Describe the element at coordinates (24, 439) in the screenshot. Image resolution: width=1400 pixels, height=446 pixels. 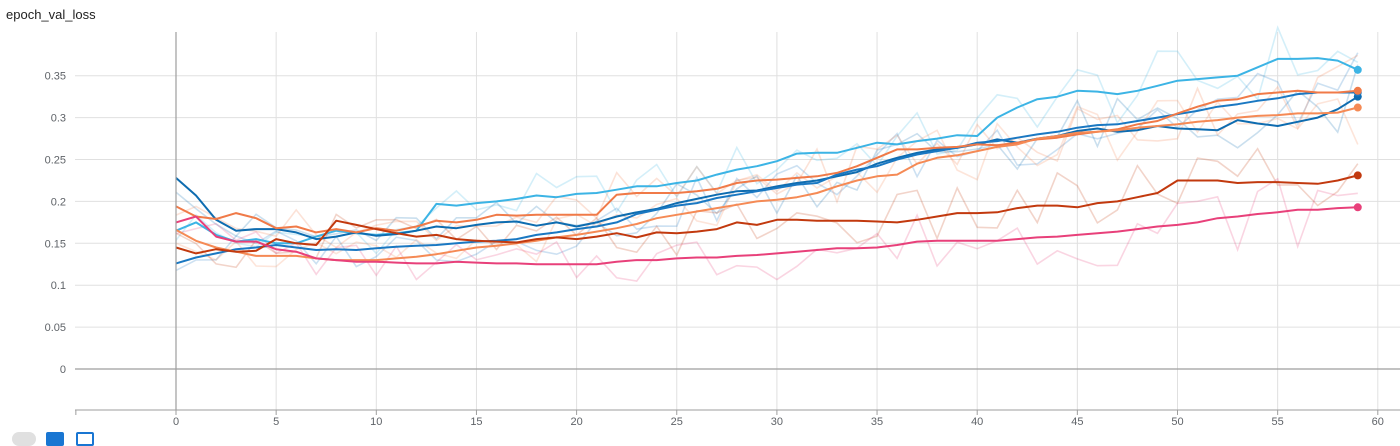
I see `expand-icon` at that location.